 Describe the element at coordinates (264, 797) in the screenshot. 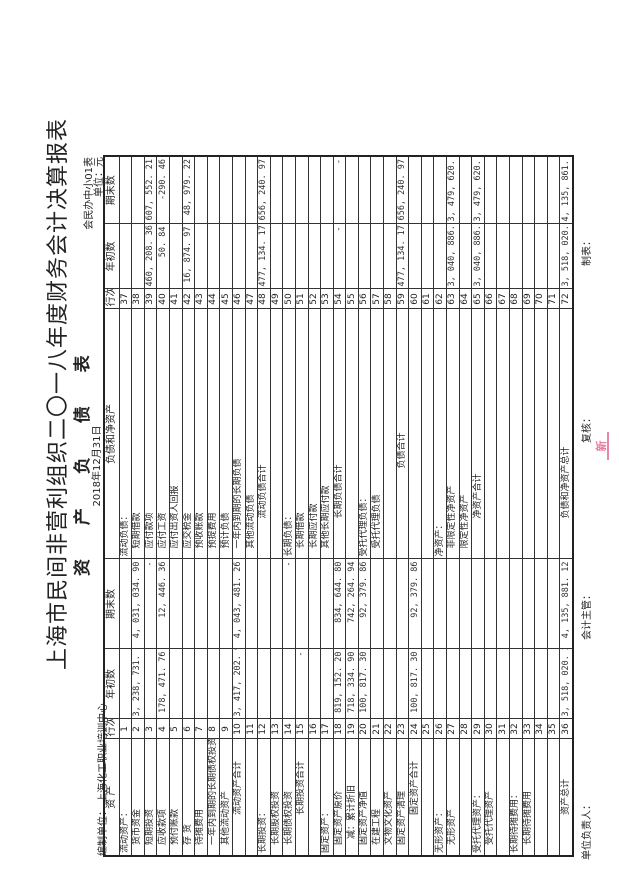

I see `asset-label: 长期投资：` at that location.